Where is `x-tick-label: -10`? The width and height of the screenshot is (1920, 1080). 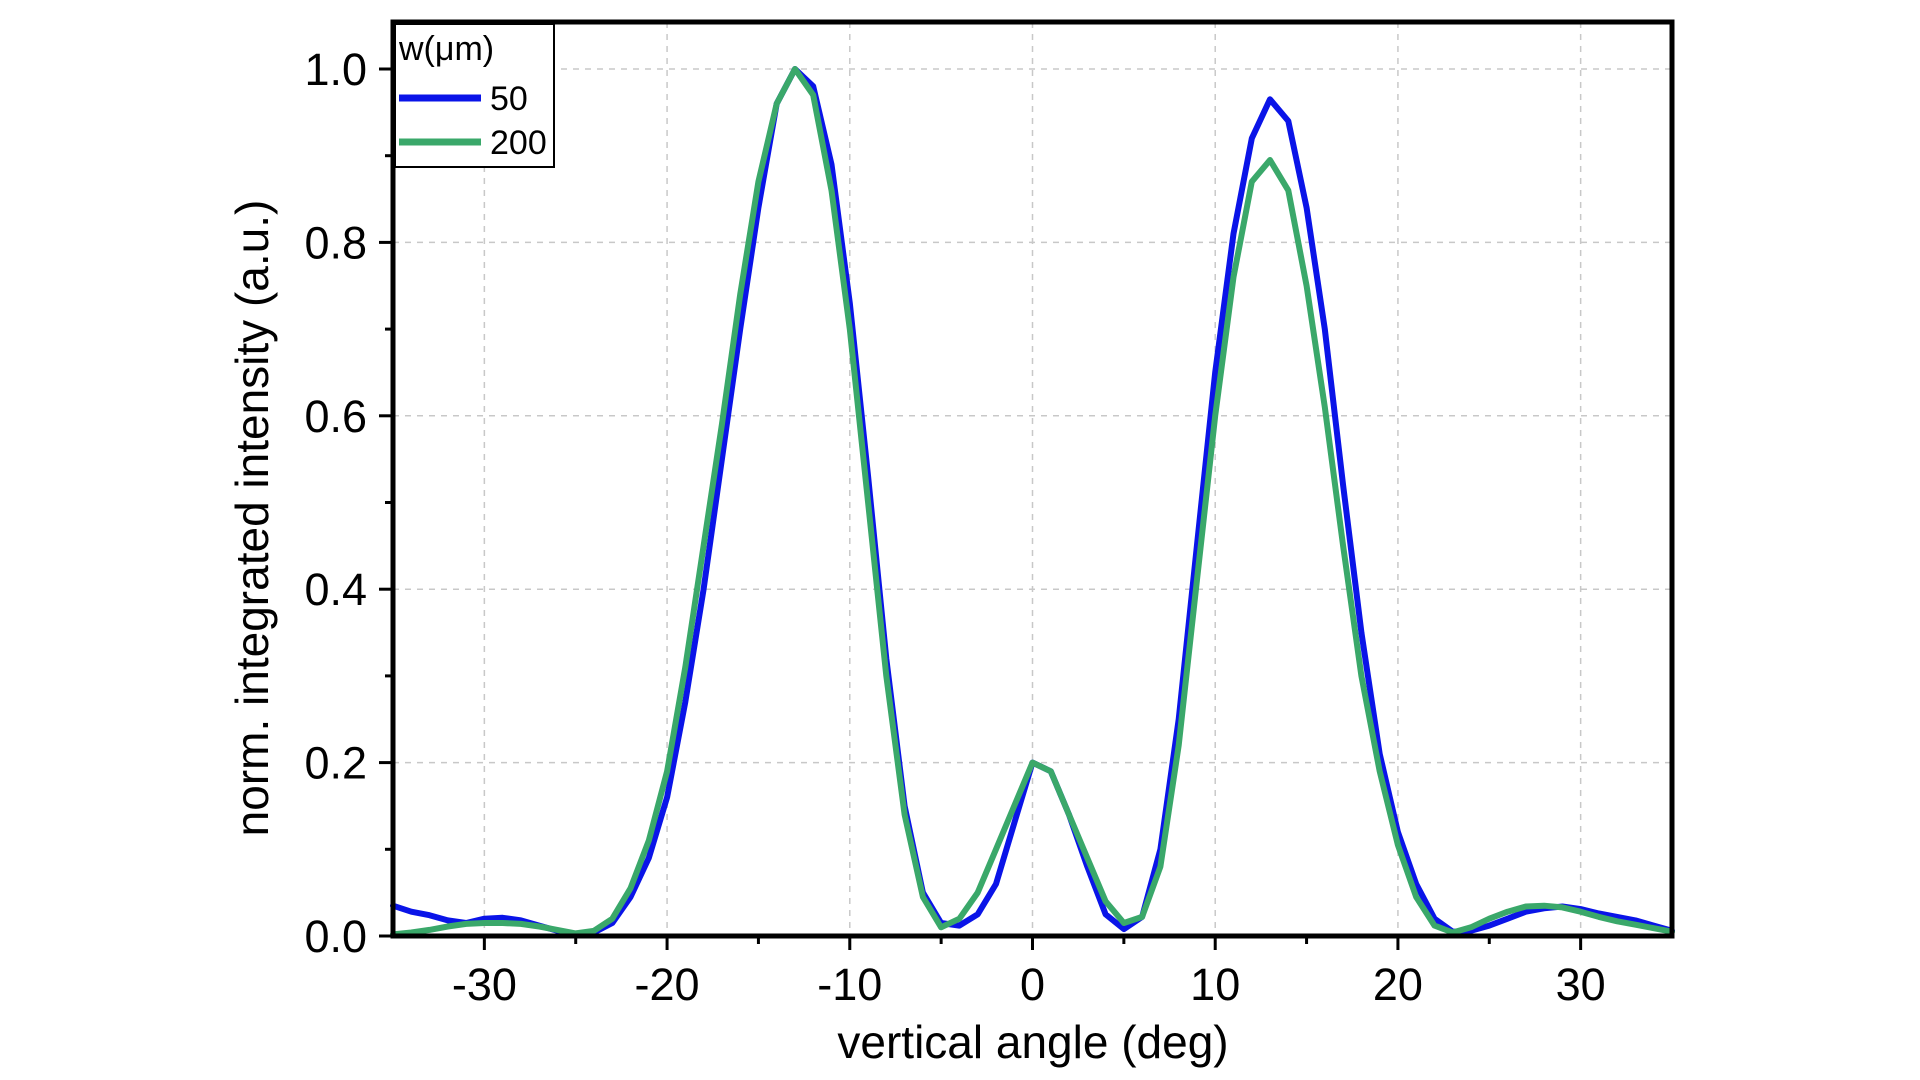 x-tick-label: -10 is located at coordinates (849, 984).